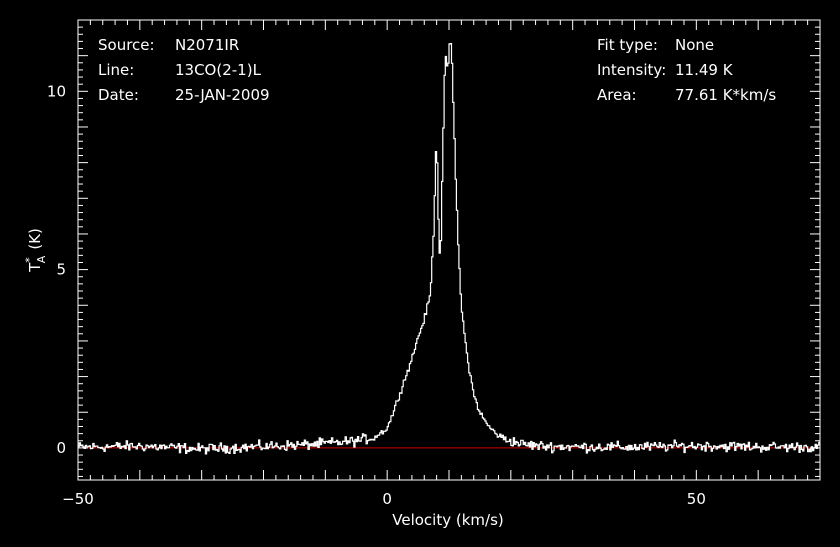  Describe the element at coordinates (694, 45) in the screenshot. I see `fit-type-value: None` at that location.